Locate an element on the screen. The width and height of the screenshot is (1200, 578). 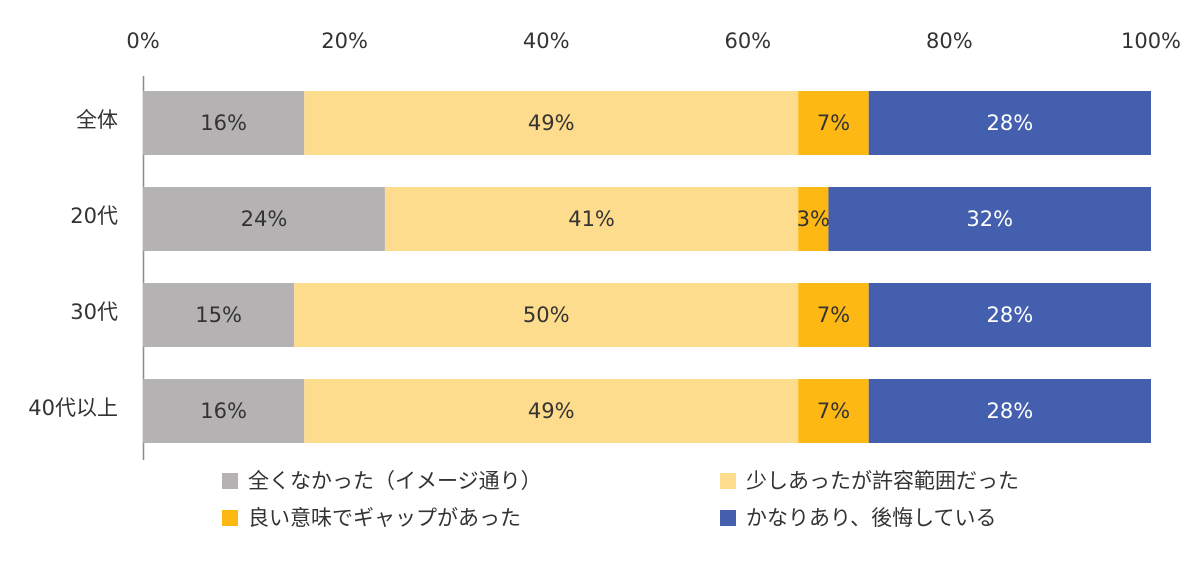
legend-item: かなりあり、後悔している is located at coordinates (858, 518).